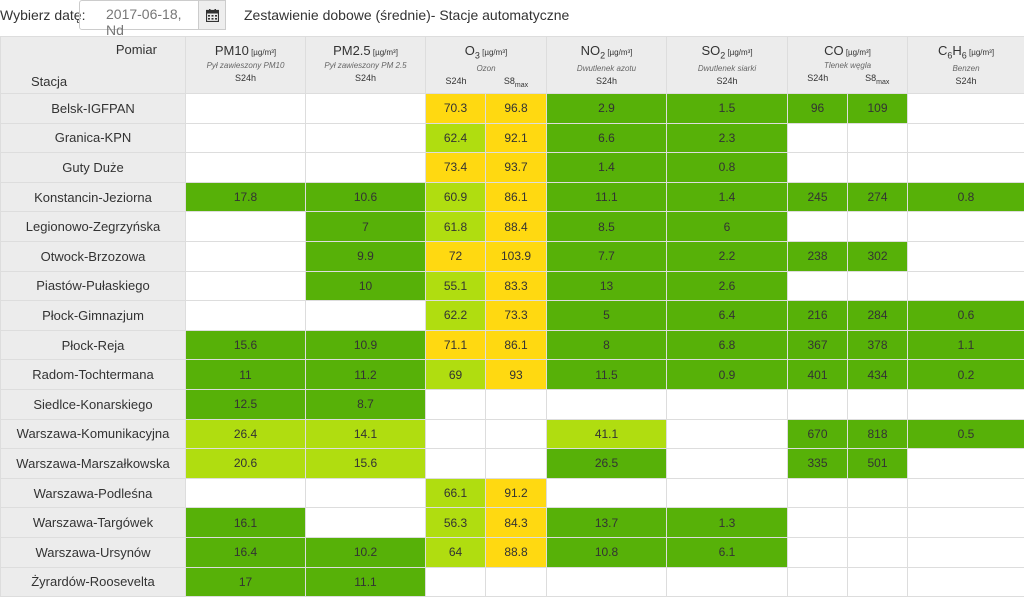 This screenshot has width=1024, height=597. I want to click on station-name: Warszawa-Ursynów, so click(93, 552).